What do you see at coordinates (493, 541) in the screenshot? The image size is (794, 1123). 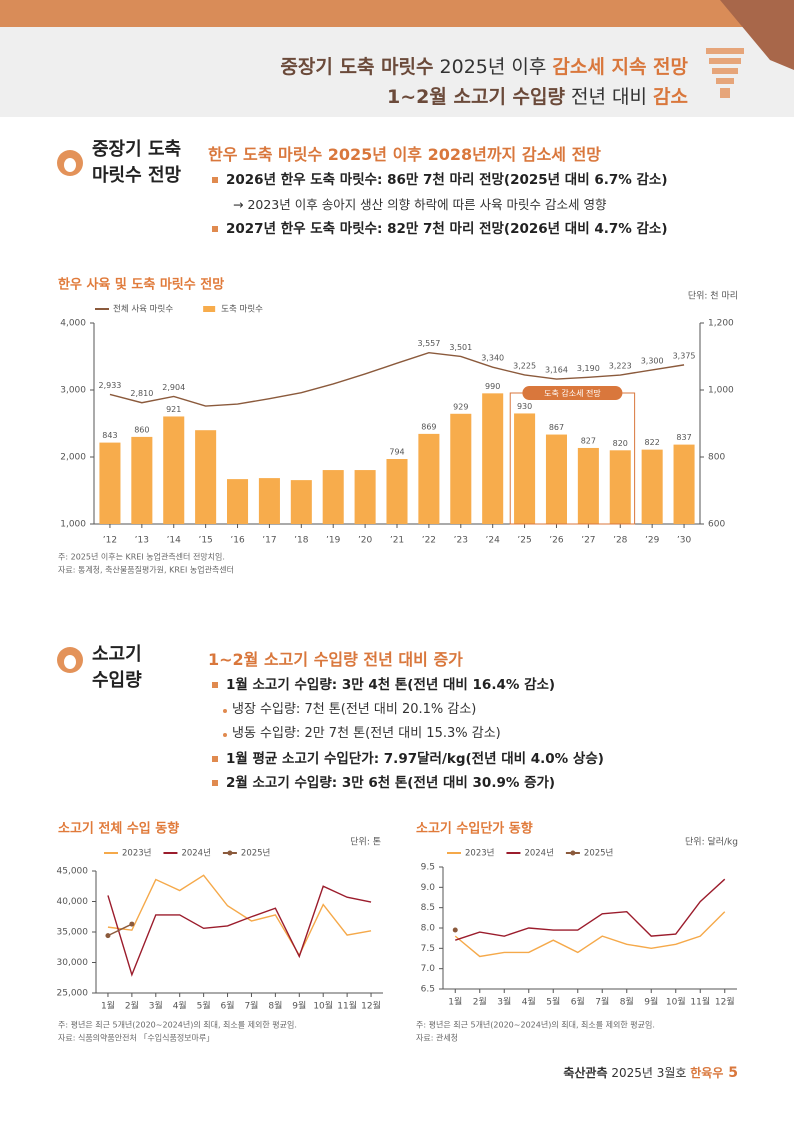 I see `x-tick-label: ’24` at bounding box center [493, 541].